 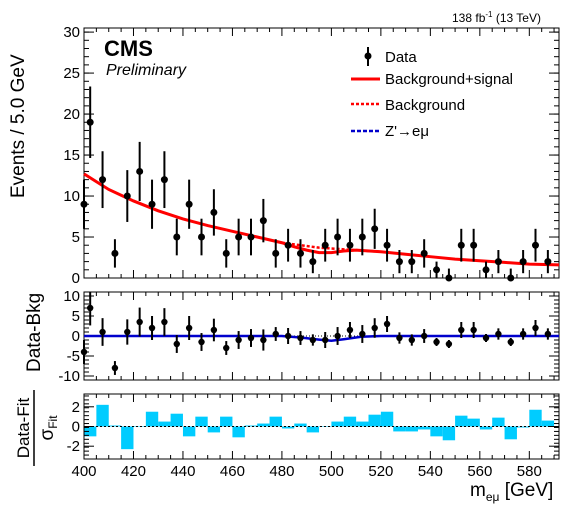 What do you see at coordinates (316, 333) in the screenshot?
I see `diff-data-points` at bounding box center [316, 333].